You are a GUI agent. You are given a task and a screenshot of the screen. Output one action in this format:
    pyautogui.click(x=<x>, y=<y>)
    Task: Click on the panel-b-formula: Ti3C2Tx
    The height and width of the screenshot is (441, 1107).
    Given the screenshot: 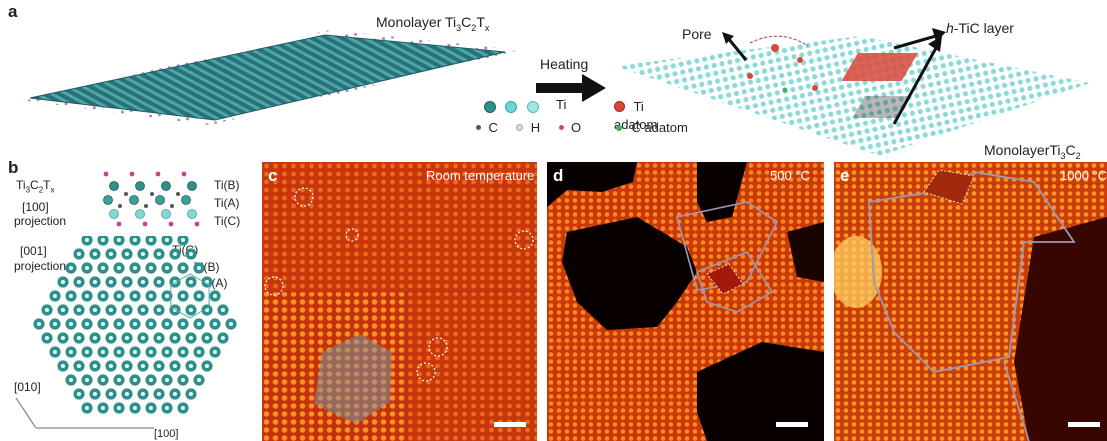 What is the action you would take?
    pyautogui.click(x=35, y=186)
    